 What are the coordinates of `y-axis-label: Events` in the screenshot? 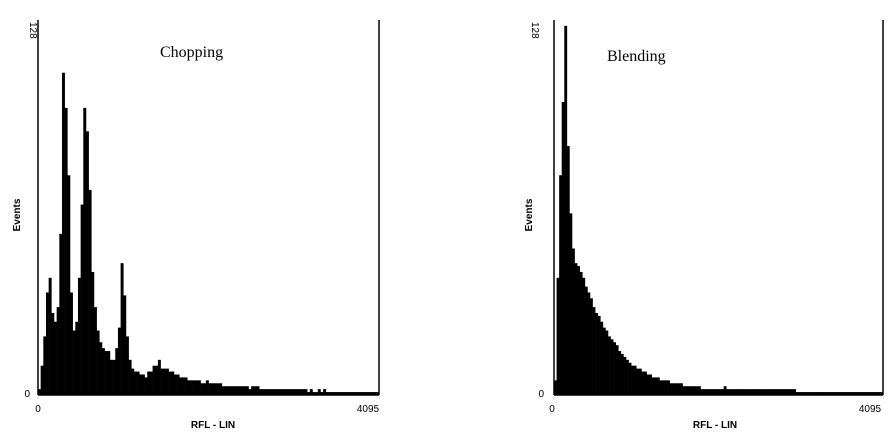 It's located at (17, 214).